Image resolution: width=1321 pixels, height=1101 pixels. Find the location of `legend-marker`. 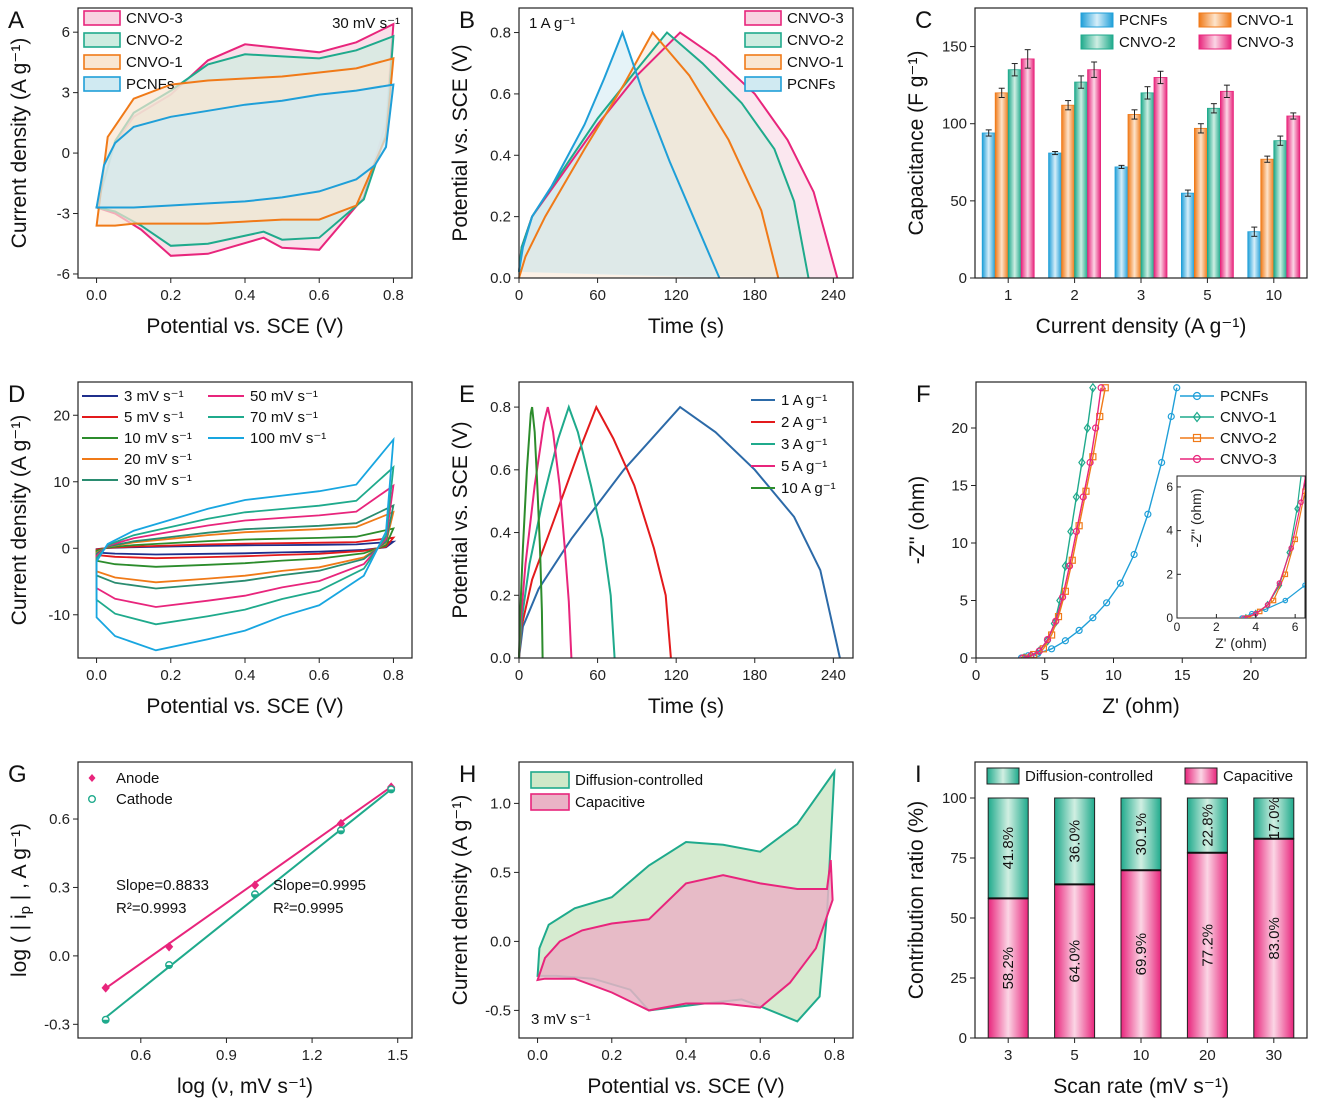

legend-marker is located at coordinates (92, 778).